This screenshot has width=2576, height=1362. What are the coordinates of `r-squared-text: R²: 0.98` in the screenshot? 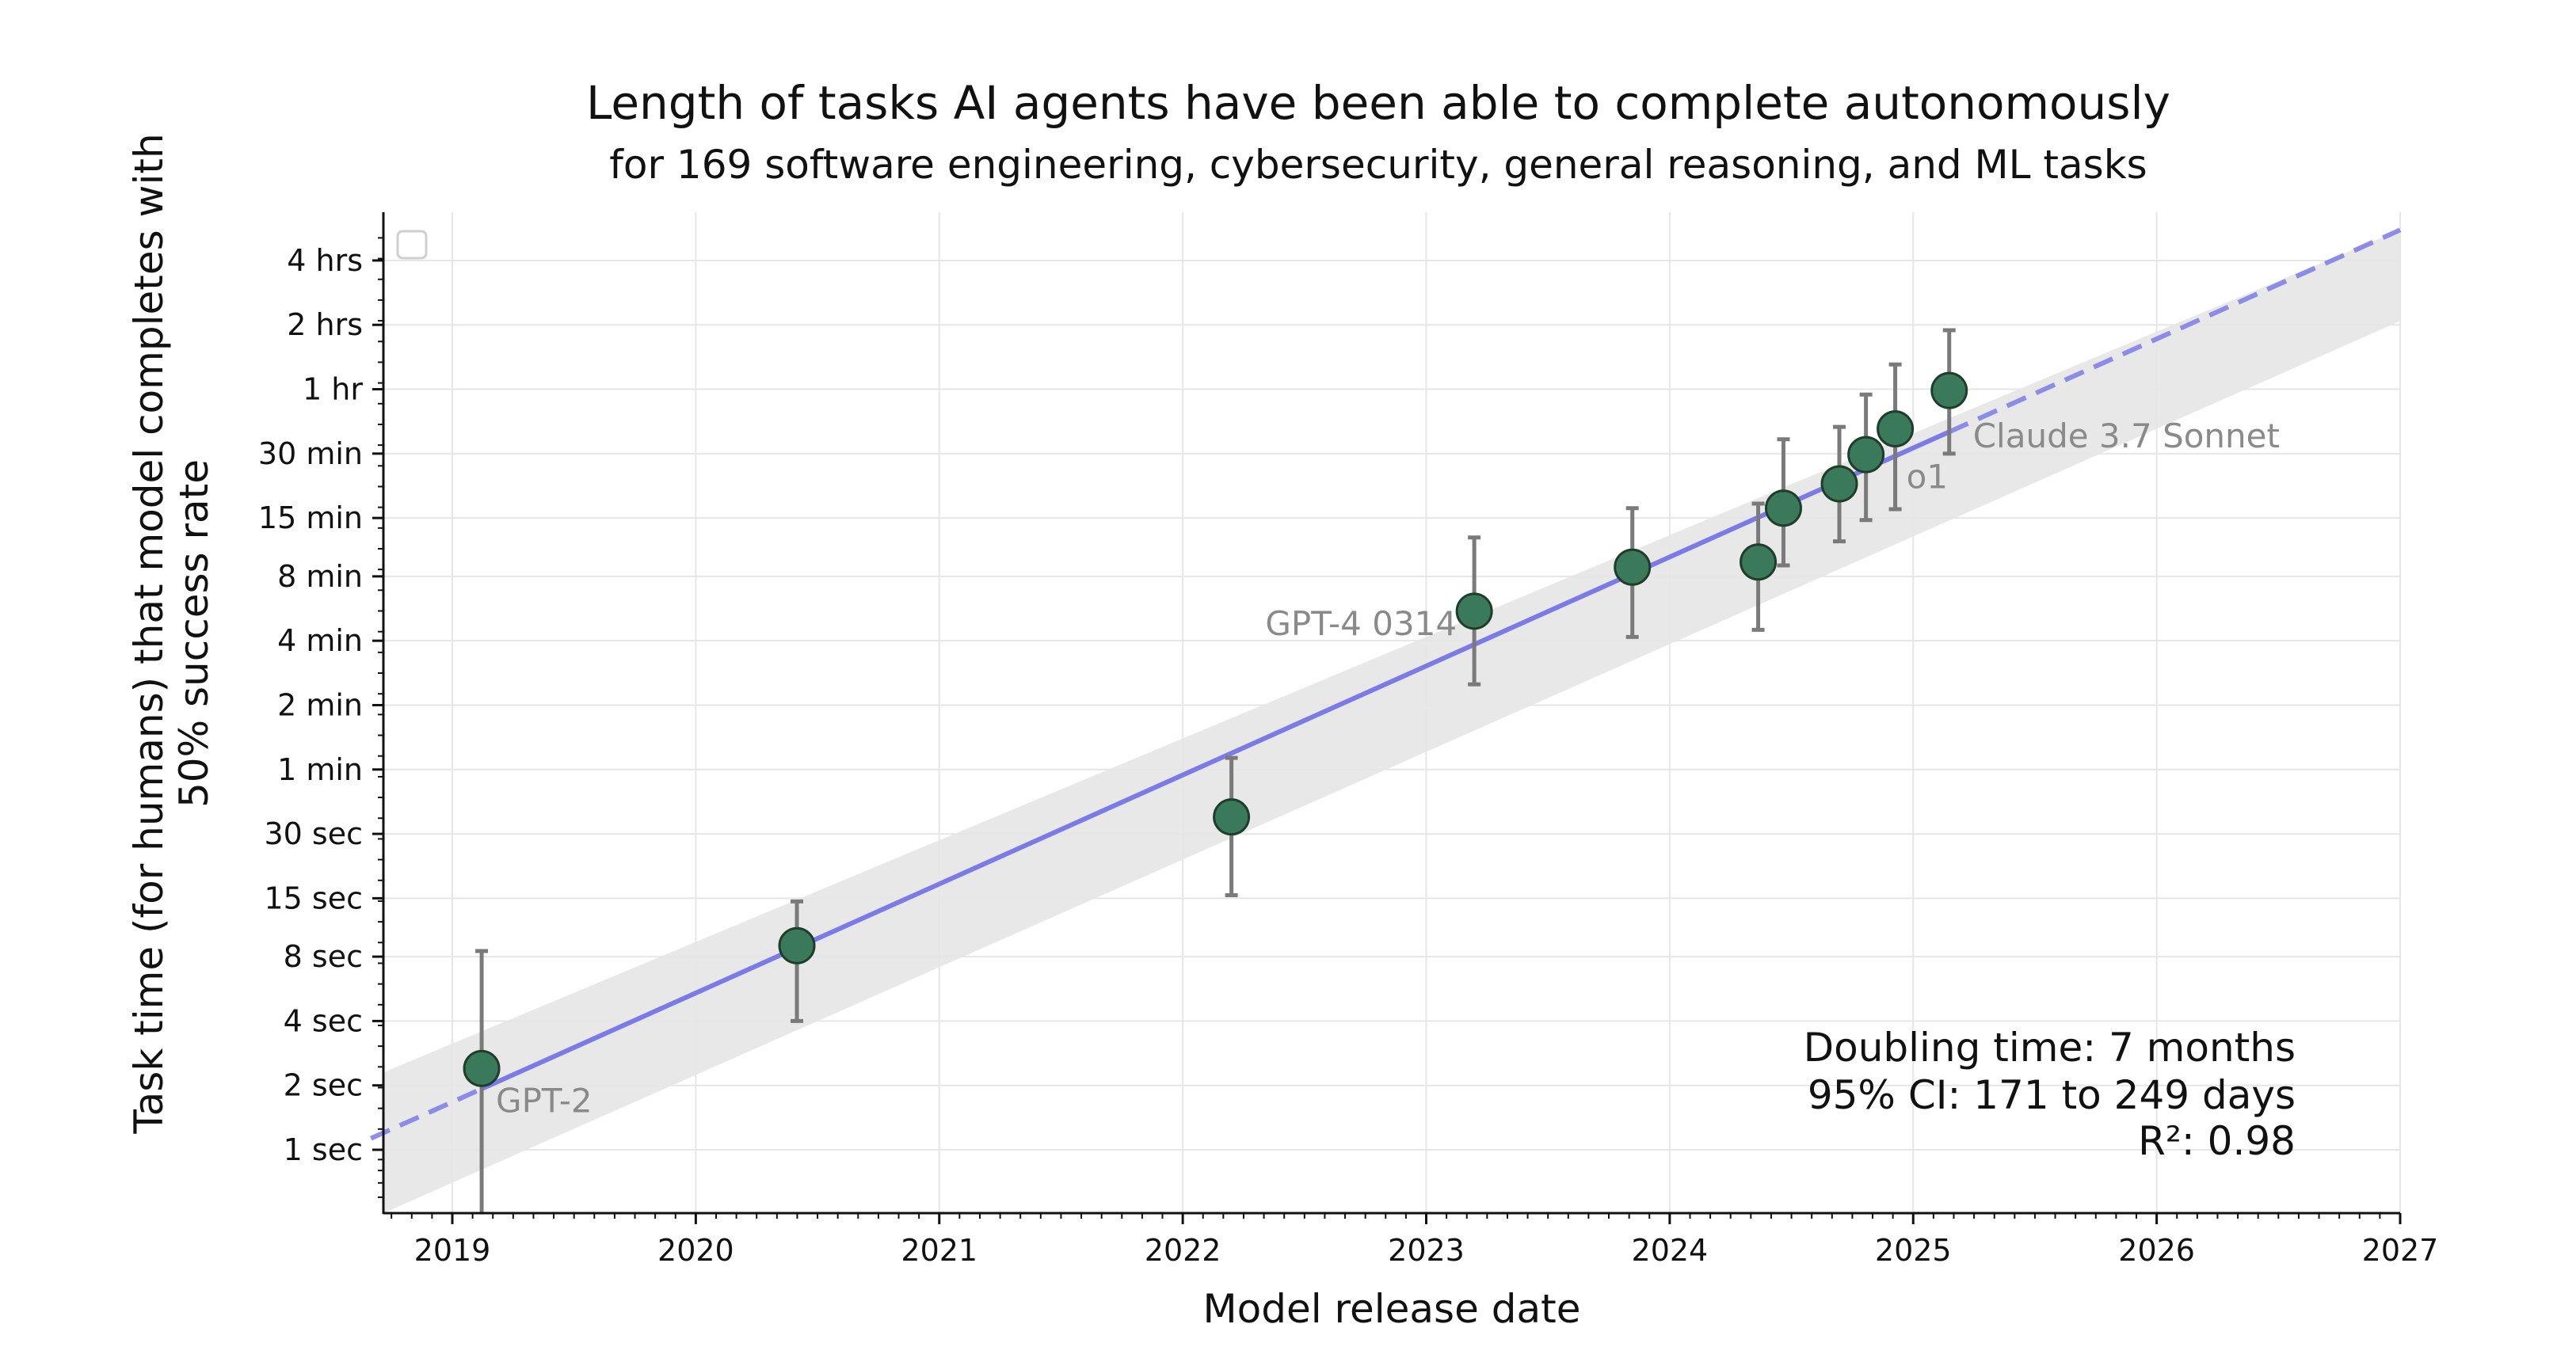 It's located at (2217, 1141).